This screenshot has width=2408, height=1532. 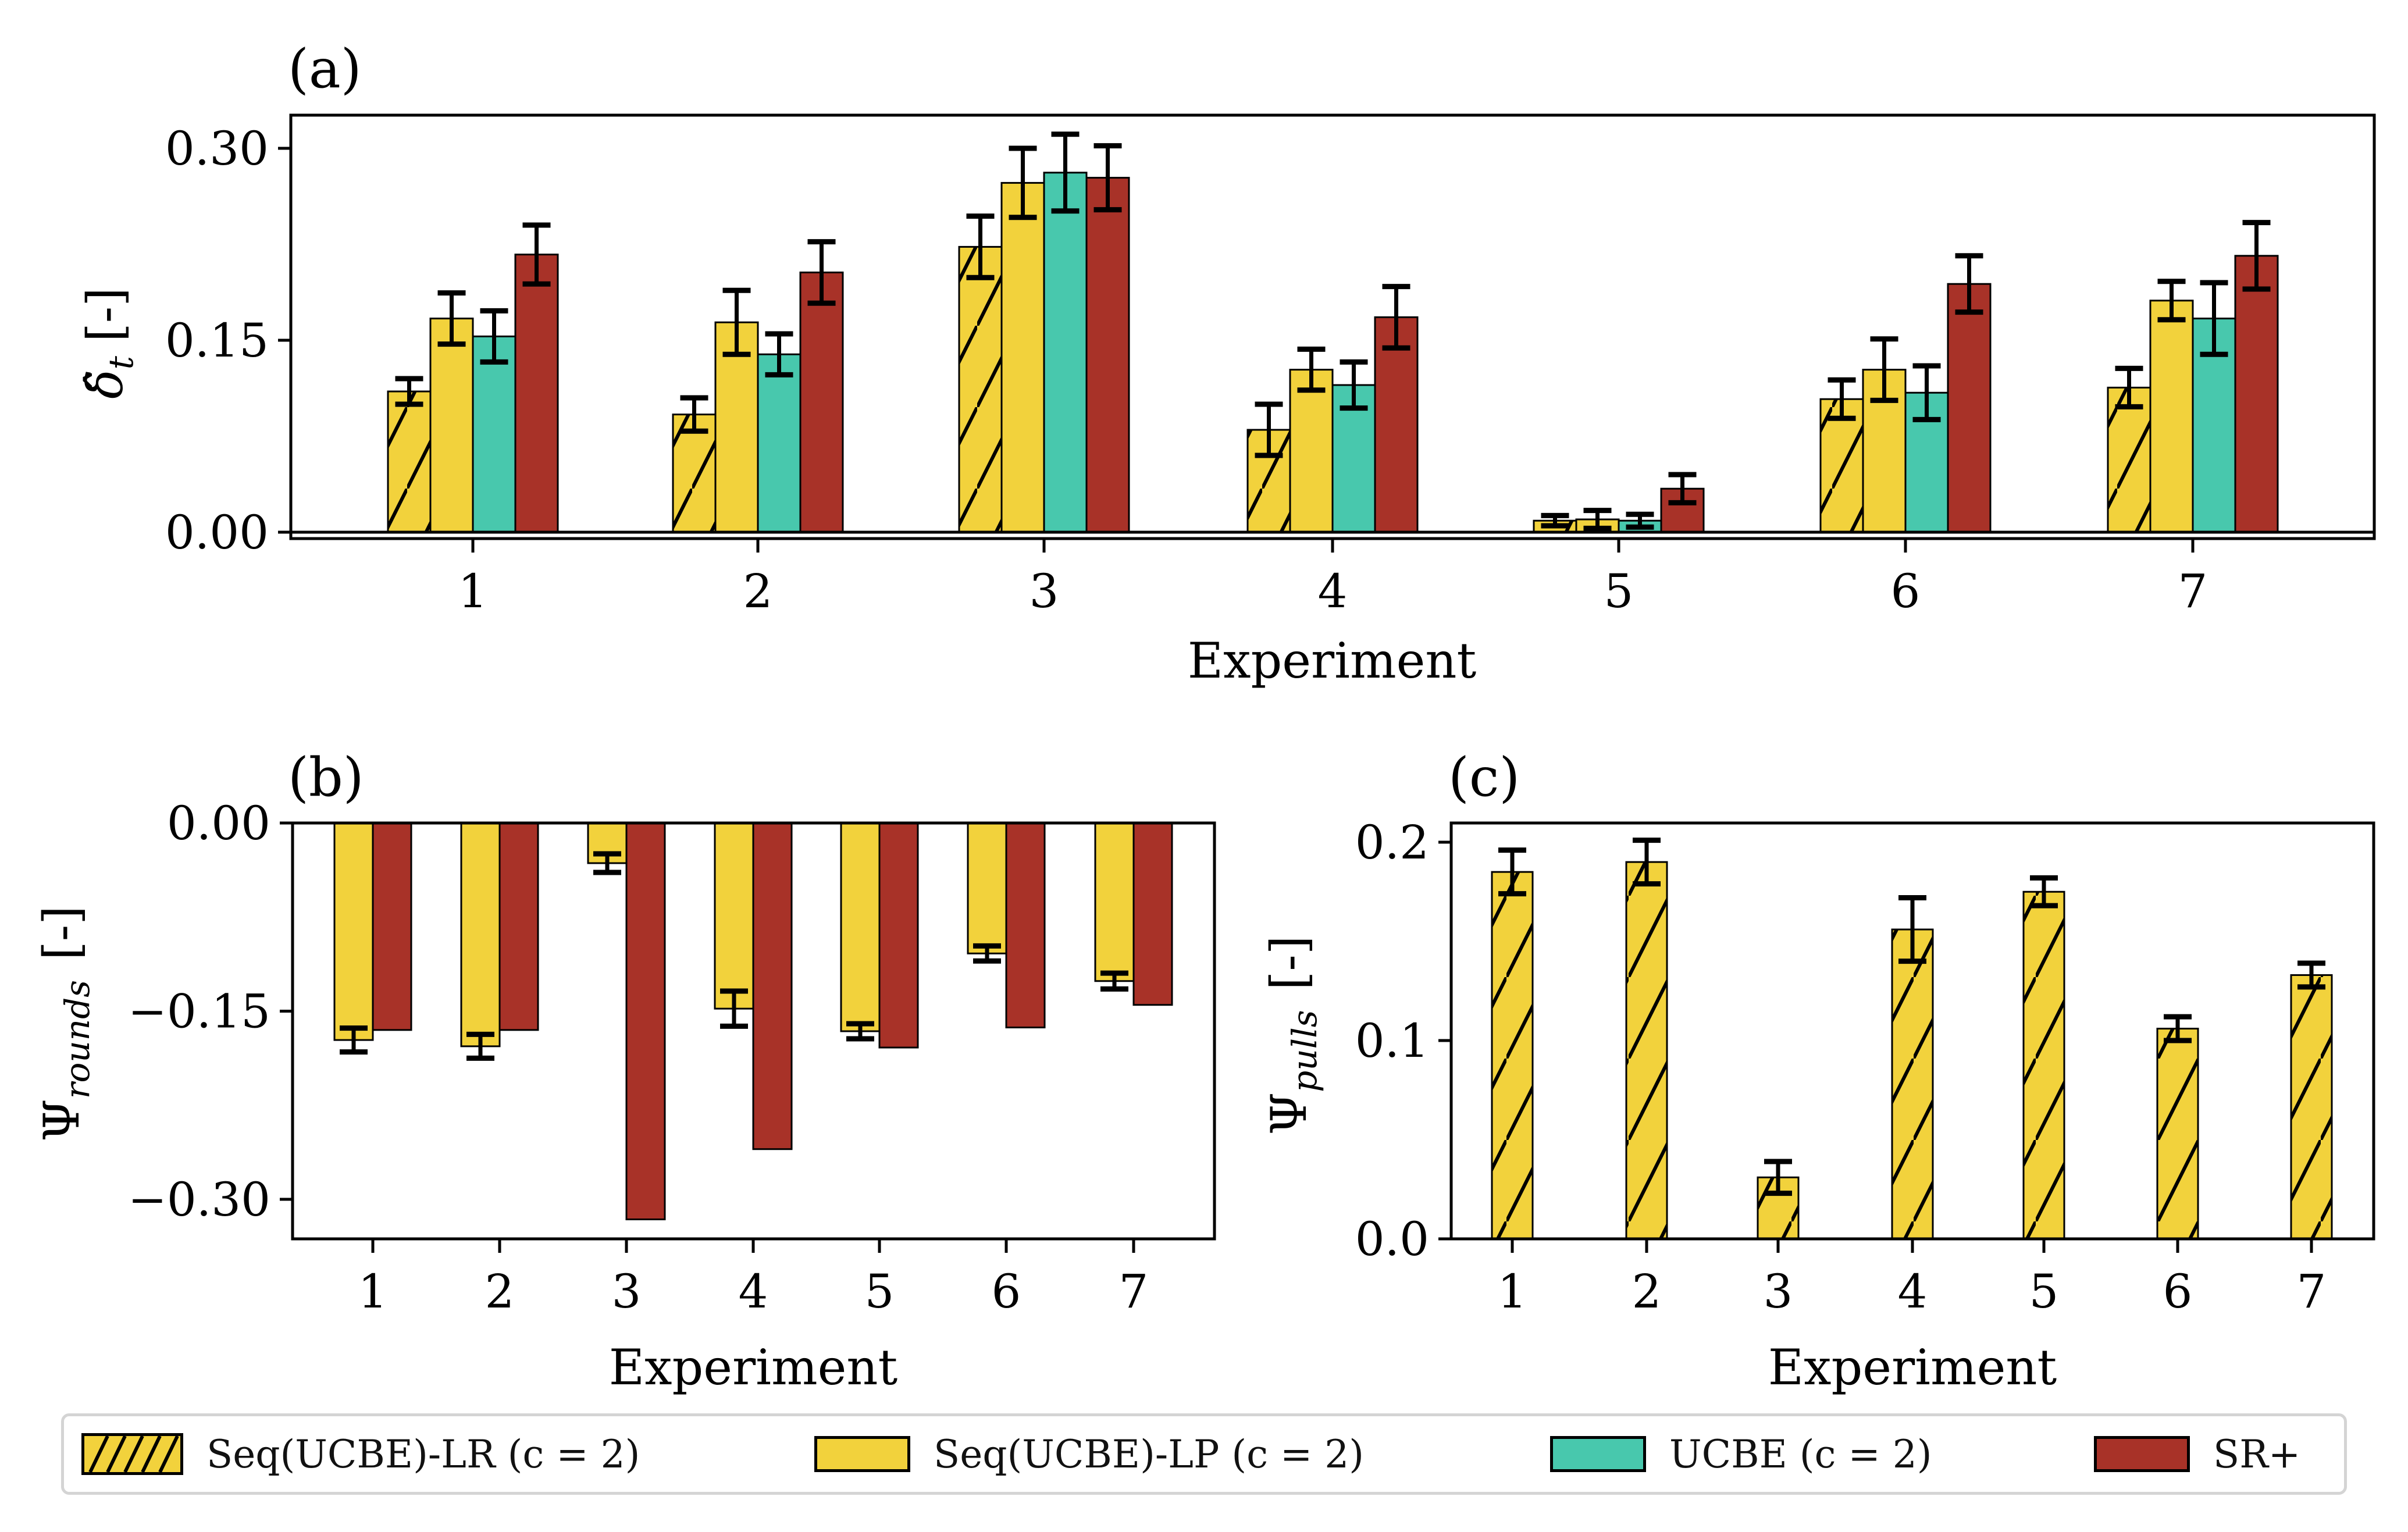 What do you see at coordinates (105, 314) in the screenshot?
I see `ylabel-a-unit: [-]` at bounding box center [105, 314].